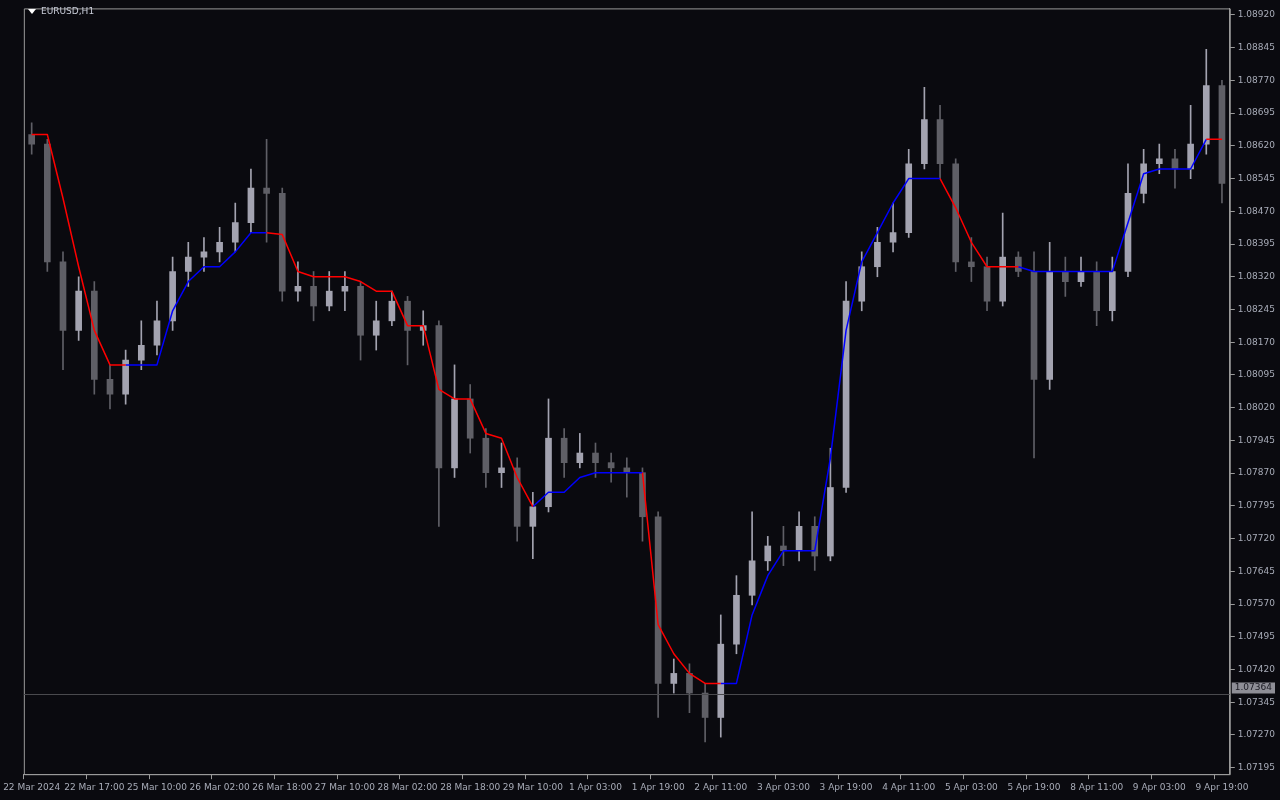  Describe the element at coordinates (1256, 276) in the screenshot. I see `y-tick-label: 1.08320` at that location.